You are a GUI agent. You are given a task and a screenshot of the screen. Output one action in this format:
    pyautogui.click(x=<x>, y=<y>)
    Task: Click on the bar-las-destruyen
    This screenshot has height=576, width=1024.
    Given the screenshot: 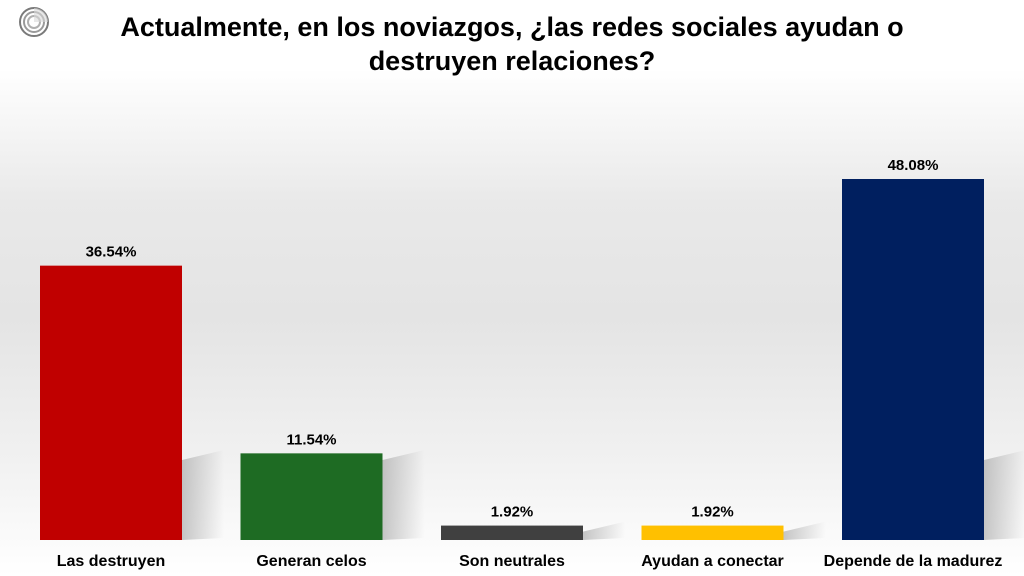 What is the action you would take?
    pyautogui.click(x=111, y=402)
    